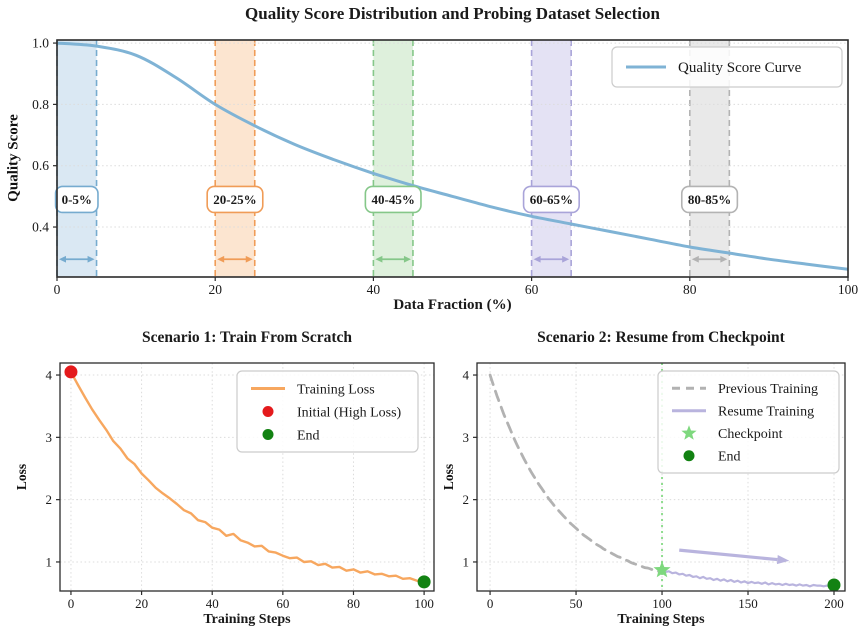  I want to click on scenario2-xaxis-label: Training Steps, so click(661, 619).